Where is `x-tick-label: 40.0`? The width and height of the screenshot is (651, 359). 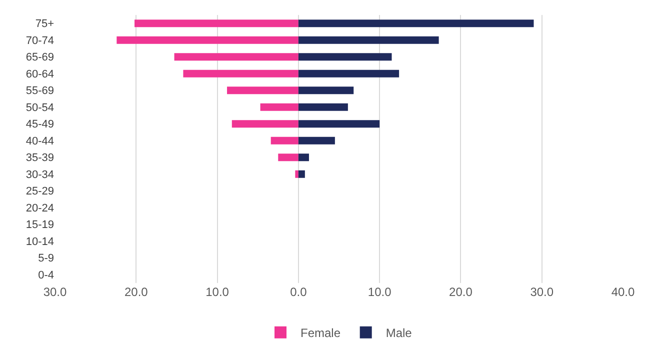 x-tick-label: 40.0 is located at coordinates (623, 292).